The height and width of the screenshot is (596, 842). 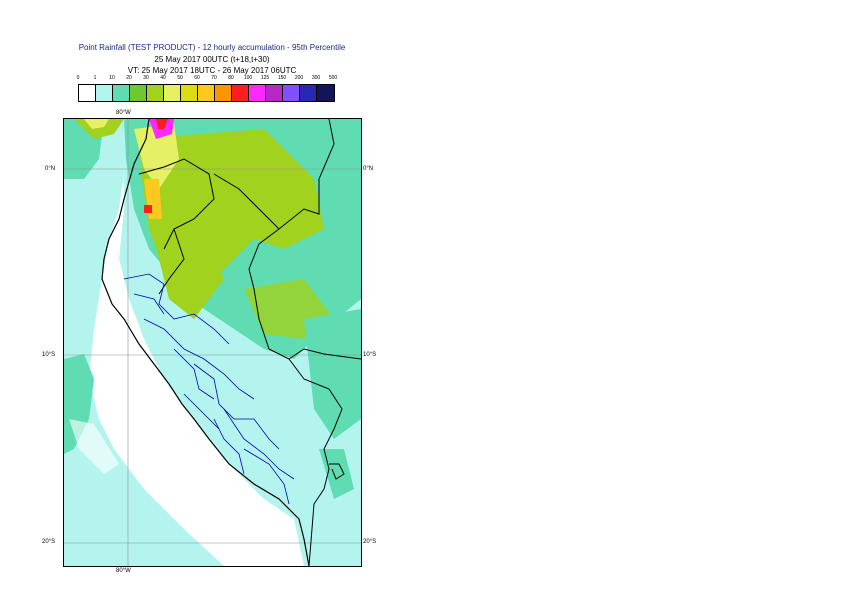 I want to click on legend-threshold-labels: 0 1 10 20 30 40 50 60 70 80 100 125 150 200 300 500, so click(x=215, y=79).